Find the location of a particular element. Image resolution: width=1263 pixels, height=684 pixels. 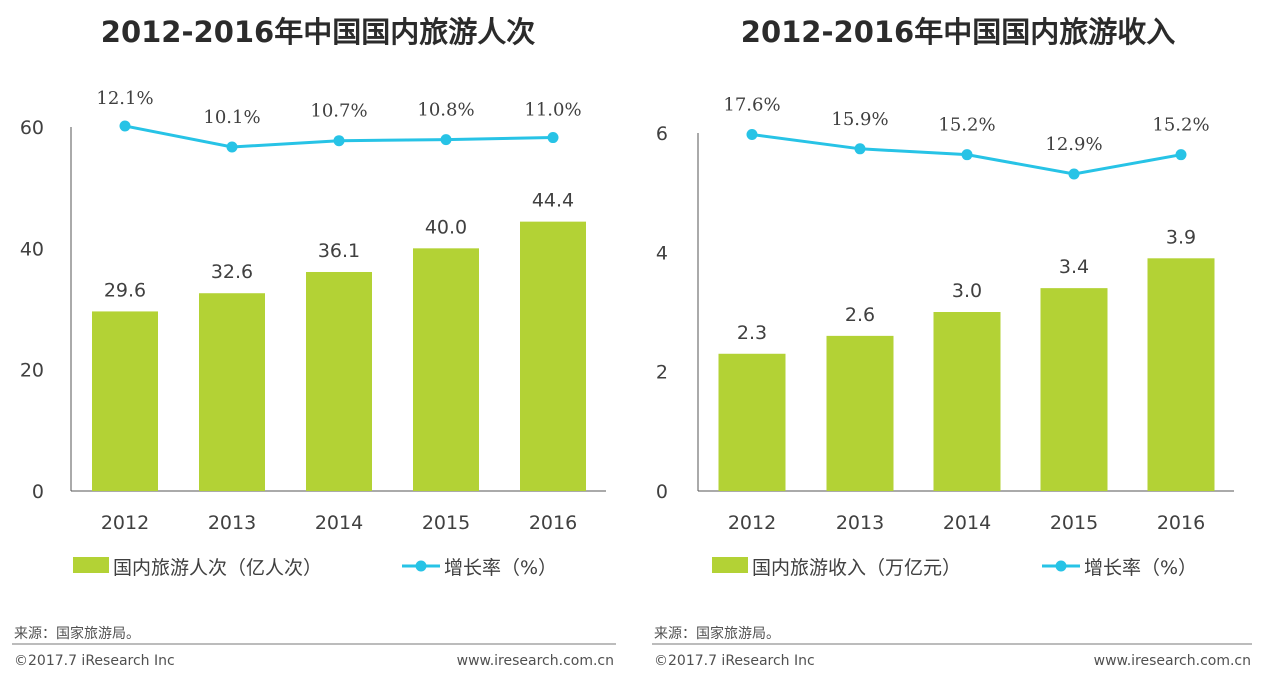

growth-value-label: 15.9% is located at coordinates (859, 119).